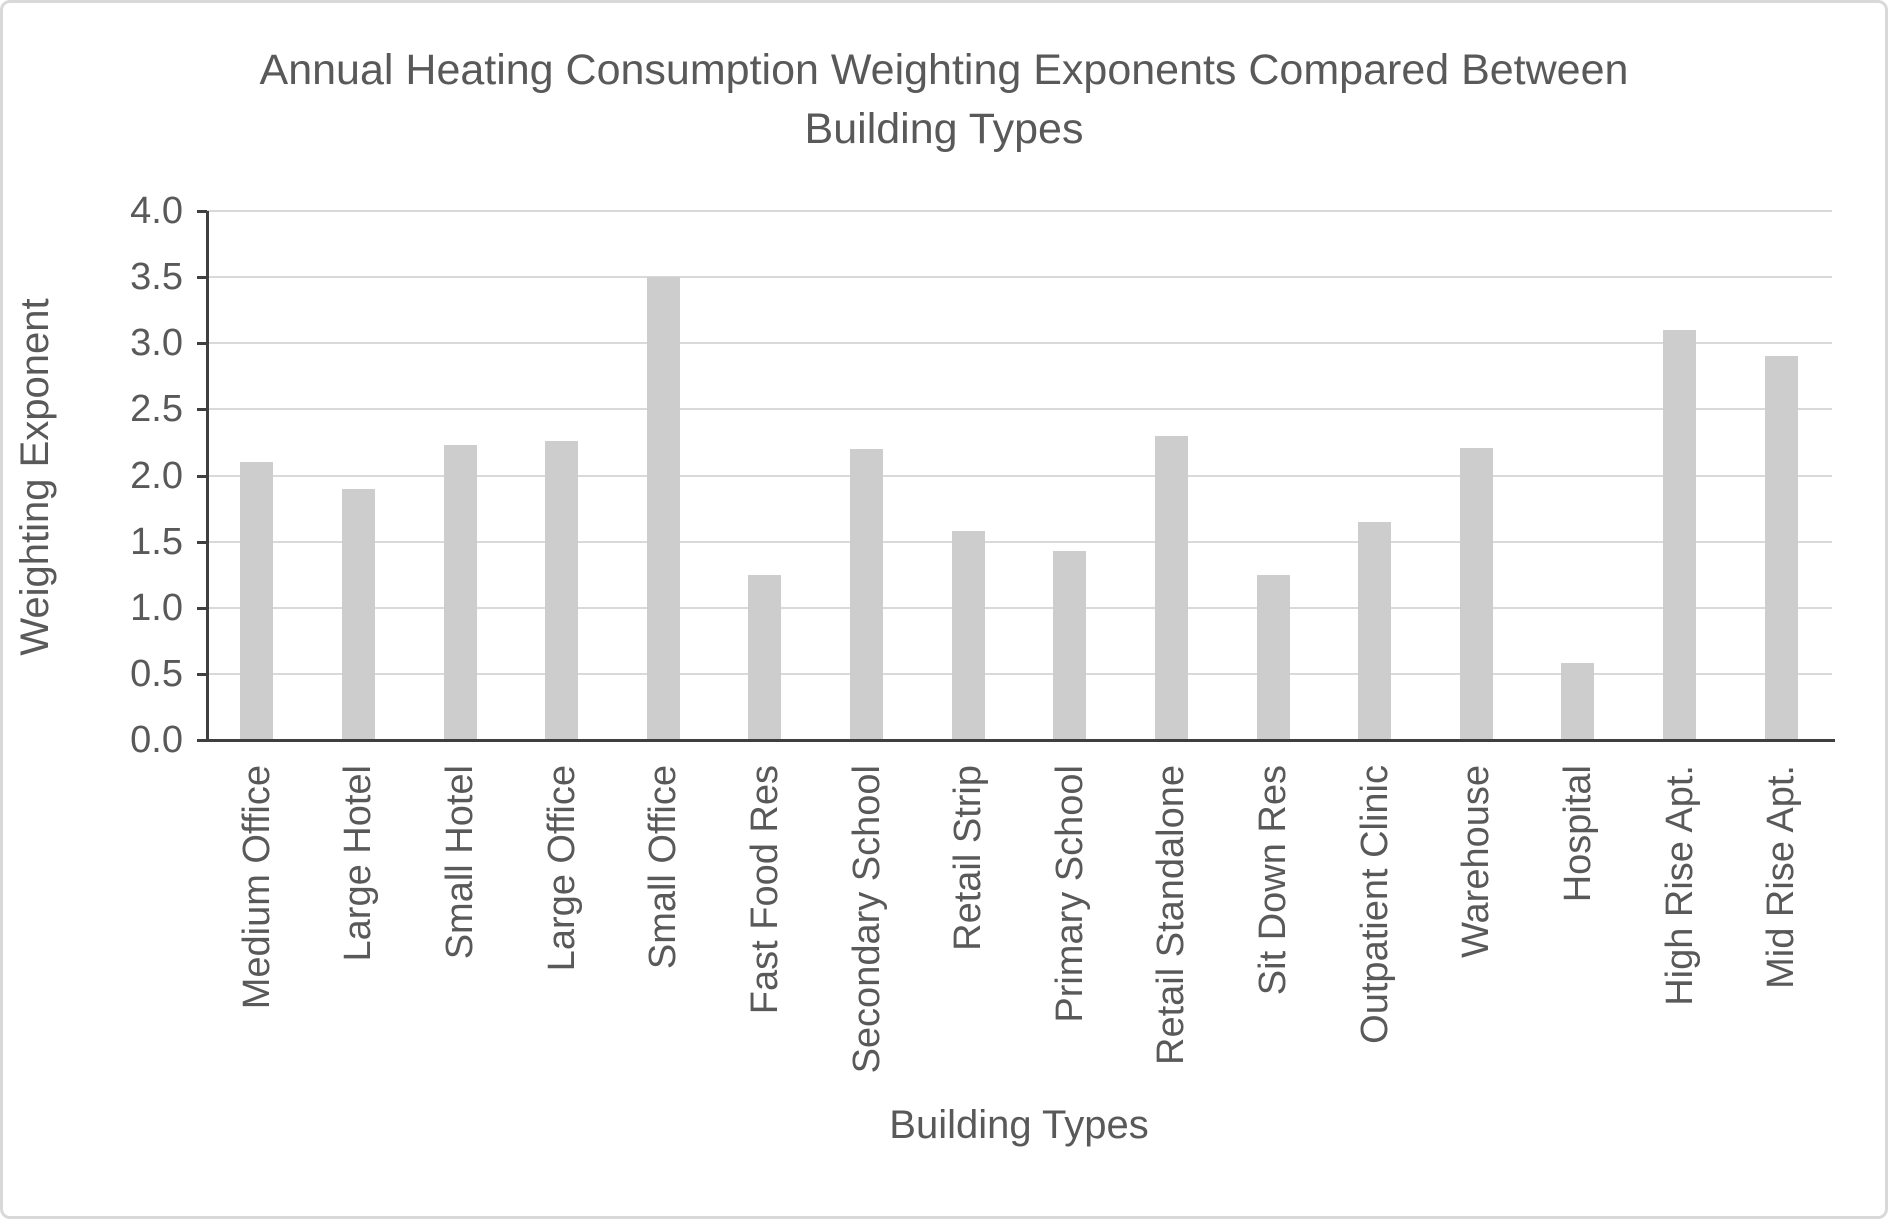 The width and height of the screenshot is (1888, 1219). What do you see at coordinates (156, 607) in the screenshot?
I see `y-tick-label: 1.0` at bounding box center [156, 607].